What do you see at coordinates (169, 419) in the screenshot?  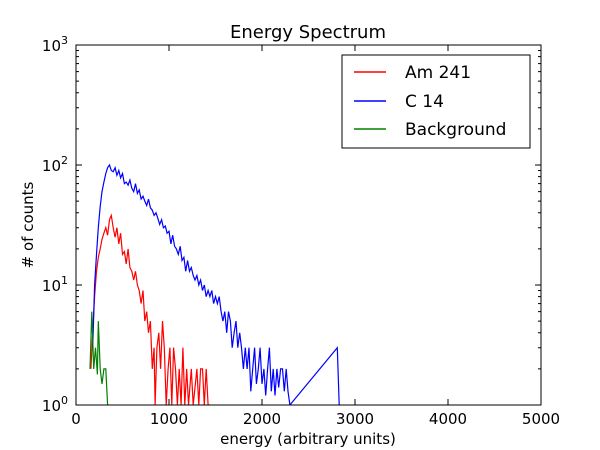 I see `x-tick-label: 1000` at bounding box center [169, 419].